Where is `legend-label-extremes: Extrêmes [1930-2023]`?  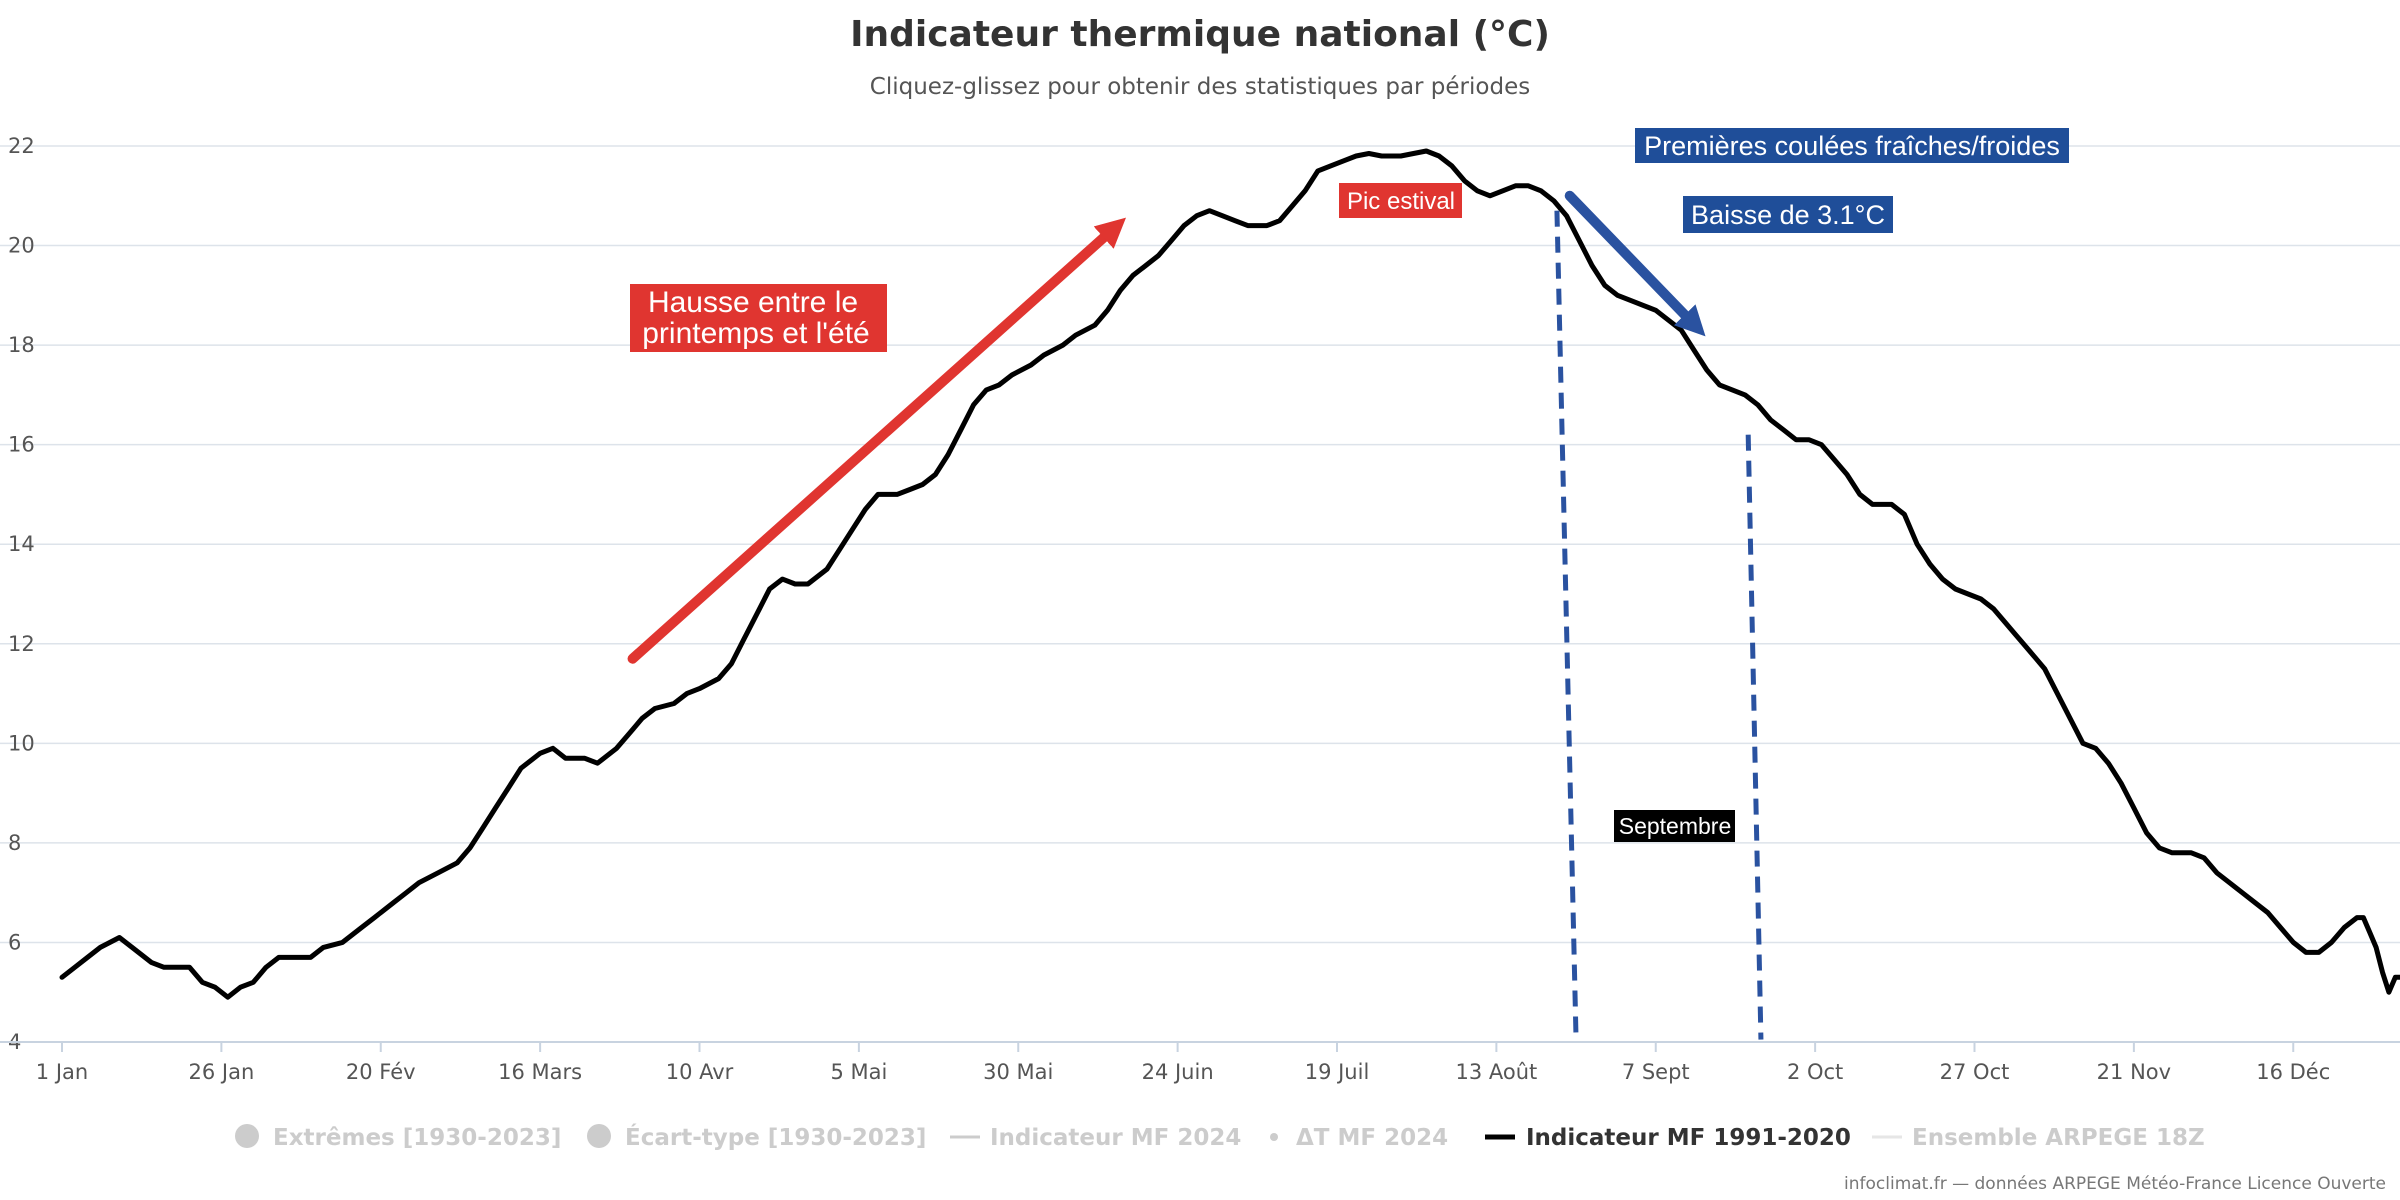
legend-label-extremes: Extrêmes [1930-2023] is located at coordinates (417, 1138).